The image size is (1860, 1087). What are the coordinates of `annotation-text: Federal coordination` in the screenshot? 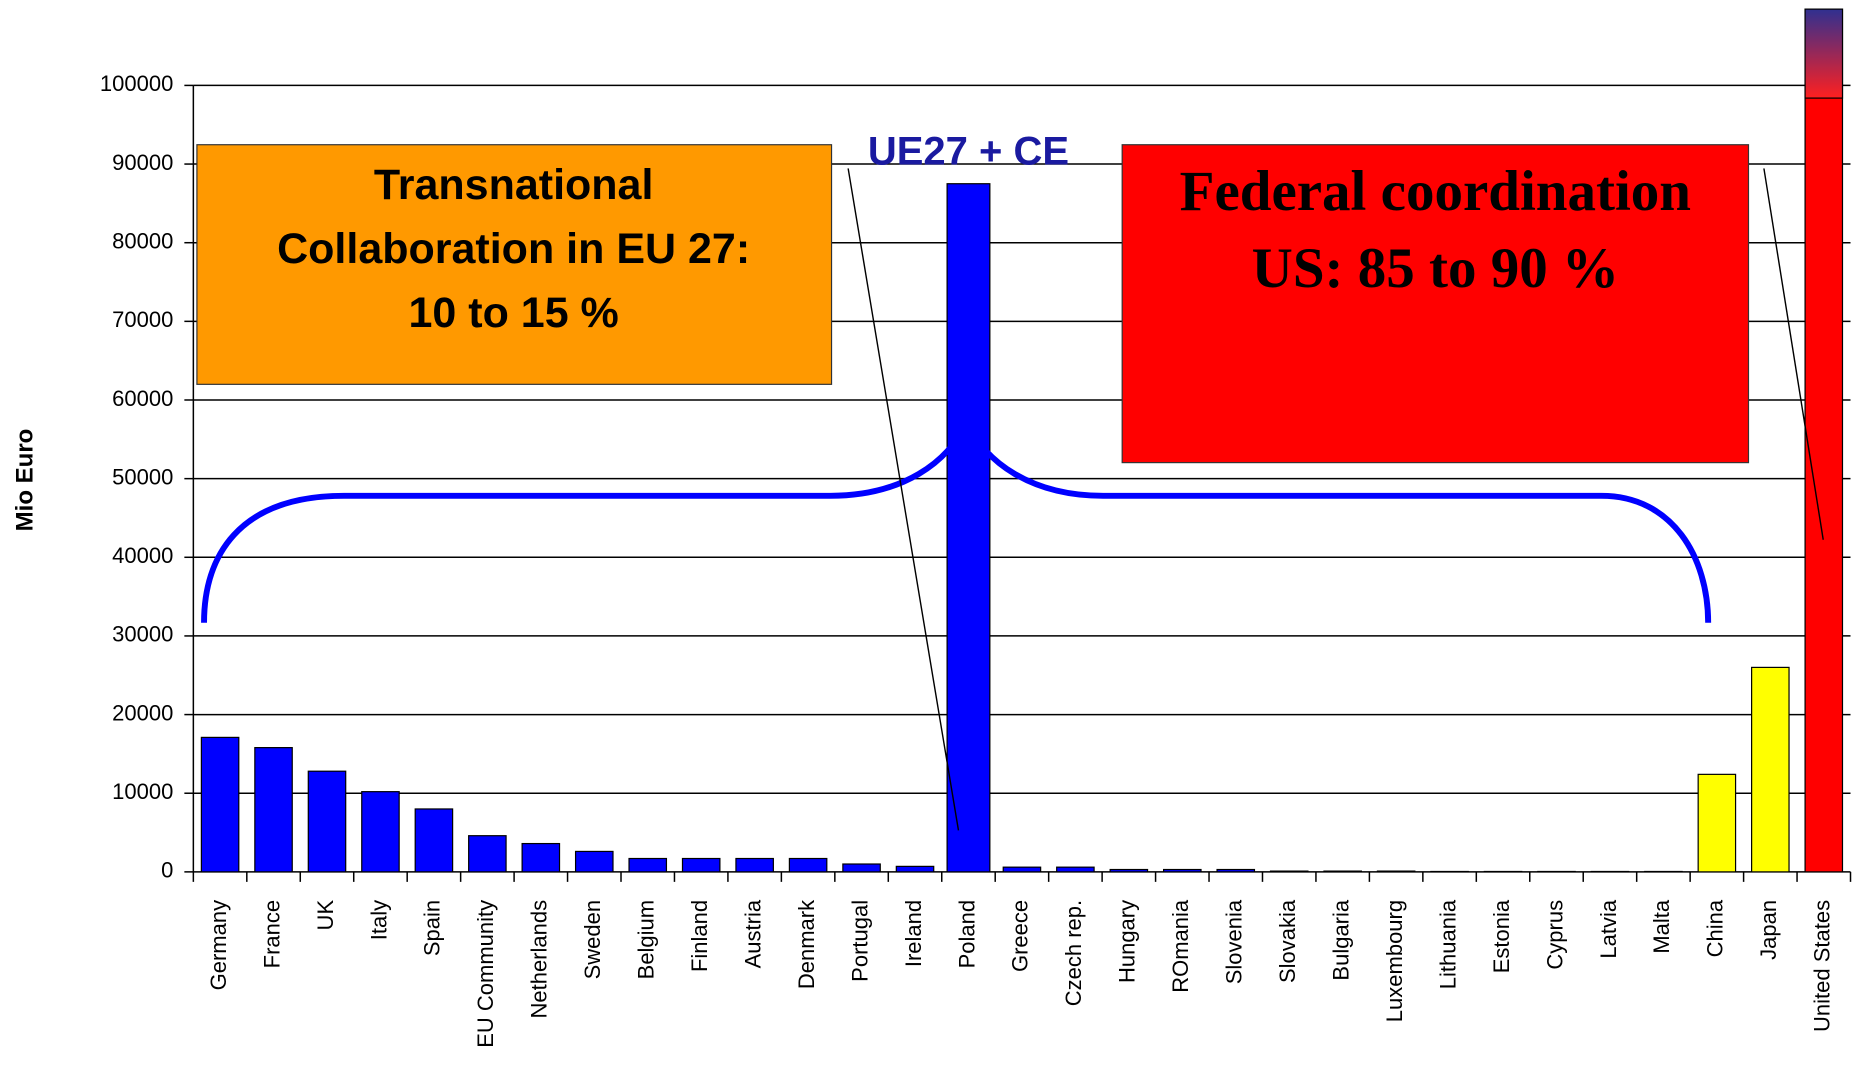 It's located at (1435, 191).